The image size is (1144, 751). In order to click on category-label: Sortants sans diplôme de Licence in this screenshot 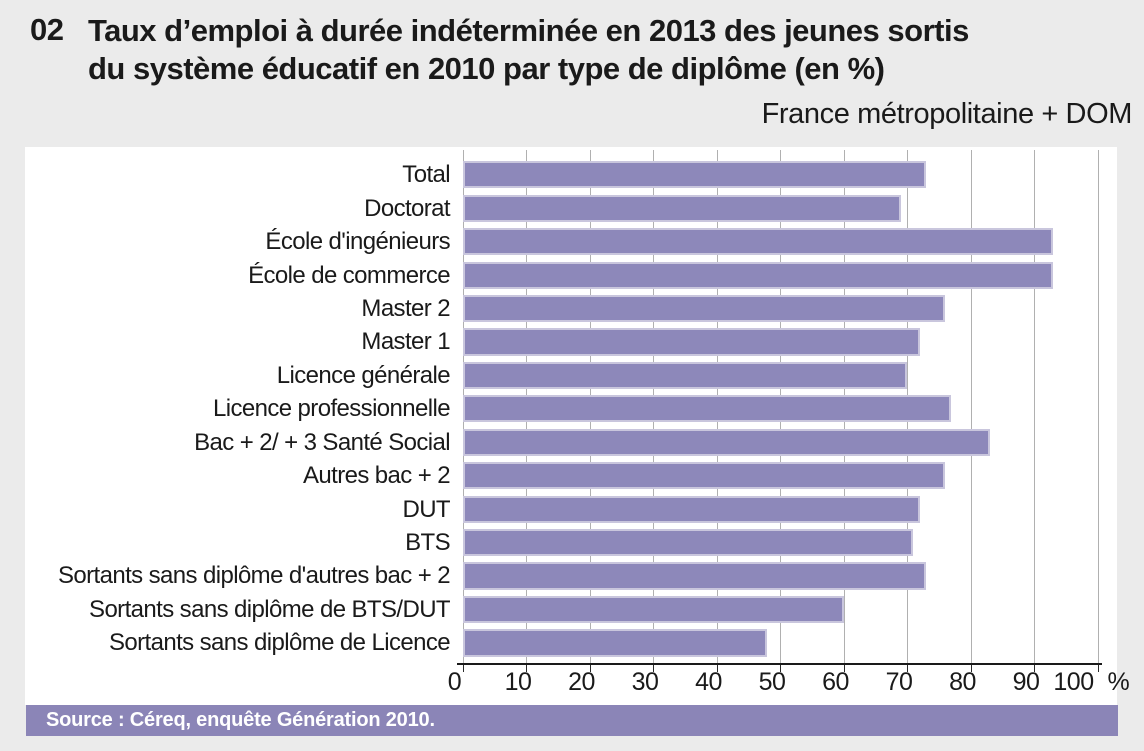, I will do `click(279, 643)`.